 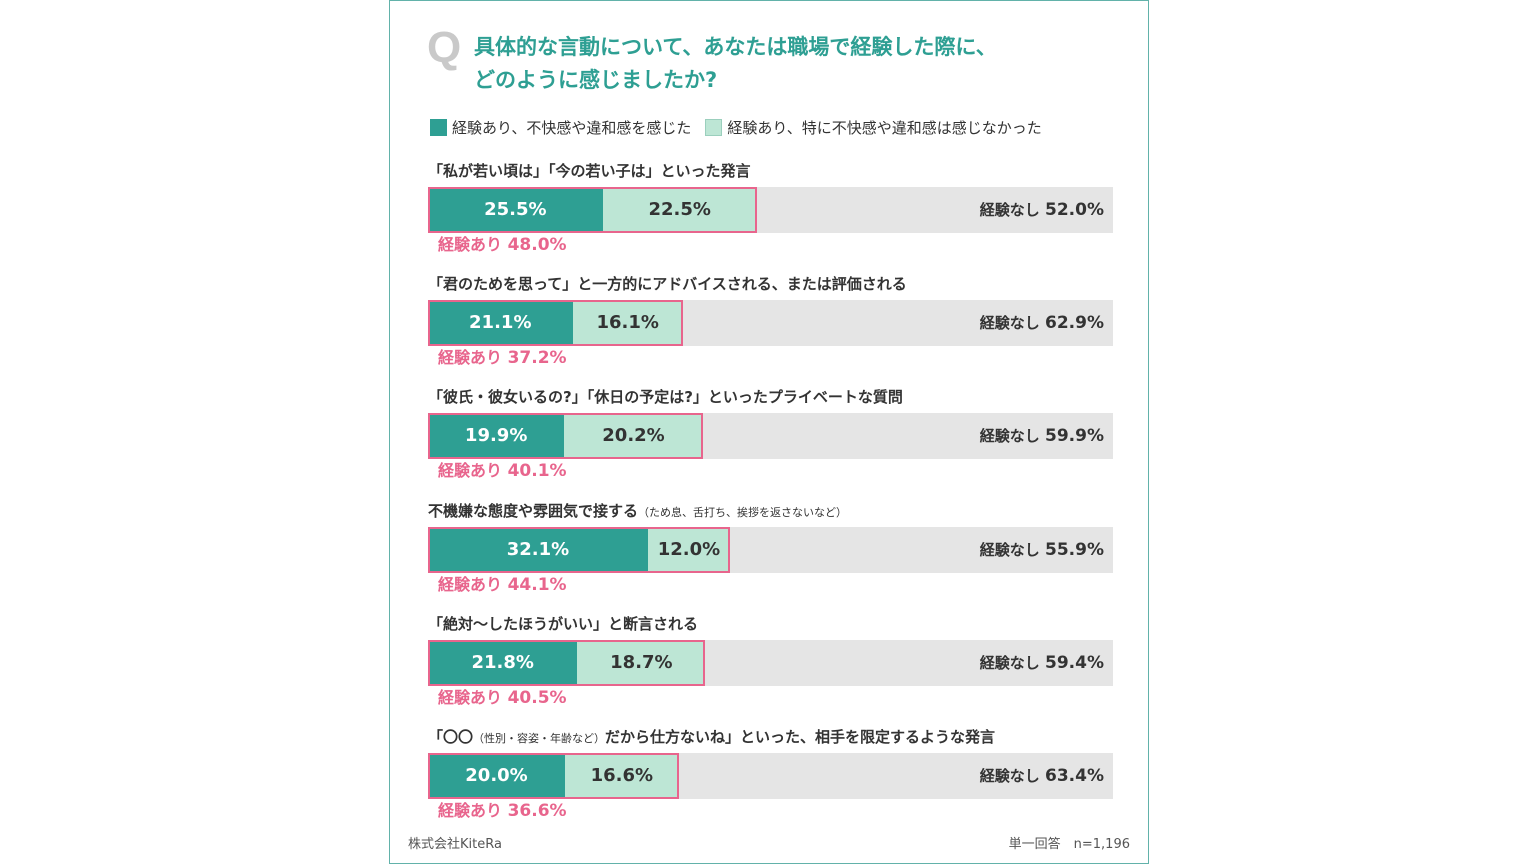 I want to click on experienced-total-value: 40.1%, so click(x=537, y=471).